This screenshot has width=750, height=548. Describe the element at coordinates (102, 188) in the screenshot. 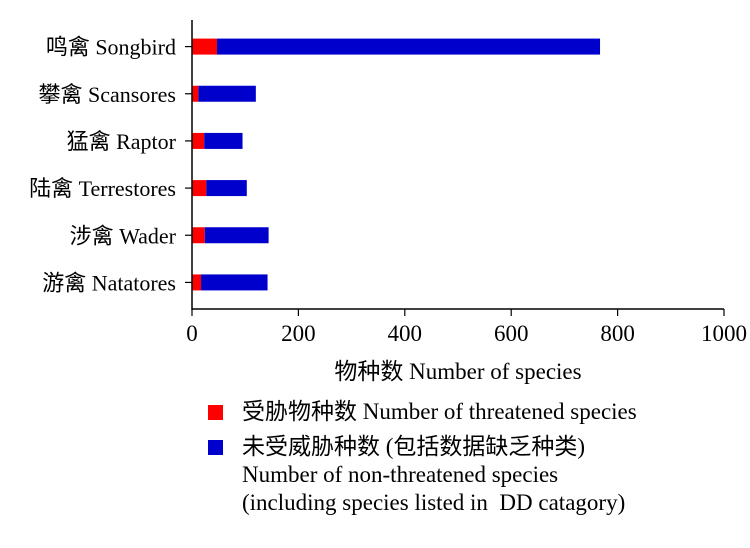

I see `y-tick-label: 陆禽 Terrestores` at that location.